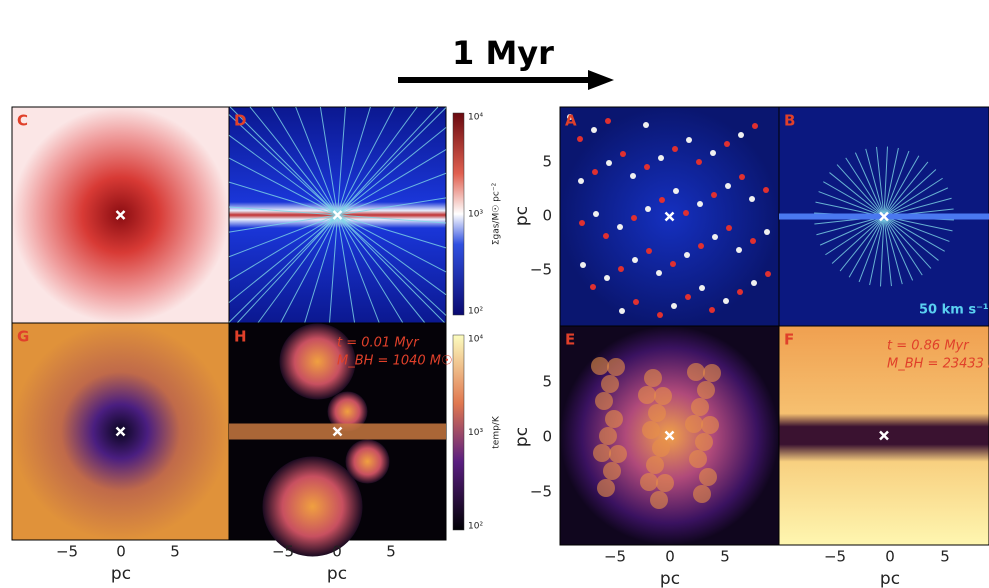 This screenshot has width=989, height=588. Describe the element at coordinates (541, 270) in the screenshot. I see `y-tick-label: −5` at that location.